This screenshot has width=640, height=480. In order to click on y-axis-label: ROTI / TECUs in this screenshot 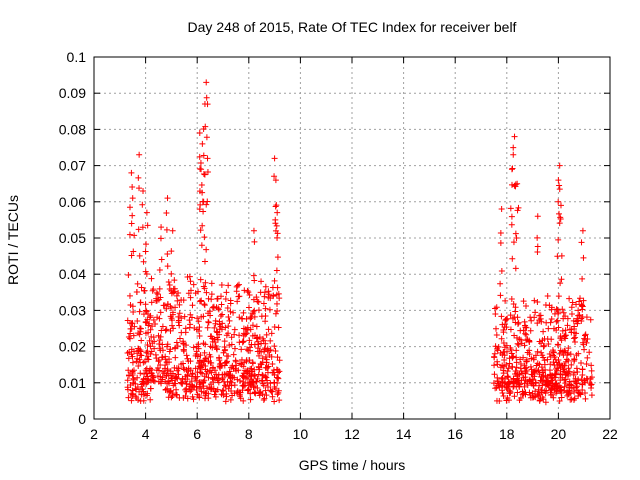, I will do `click(13, 240)`.